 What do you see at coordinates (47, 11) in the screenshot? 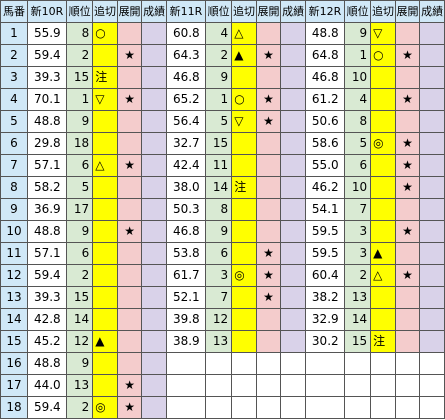
I see `column-header: 新10R` at bounding box center [47, 11].